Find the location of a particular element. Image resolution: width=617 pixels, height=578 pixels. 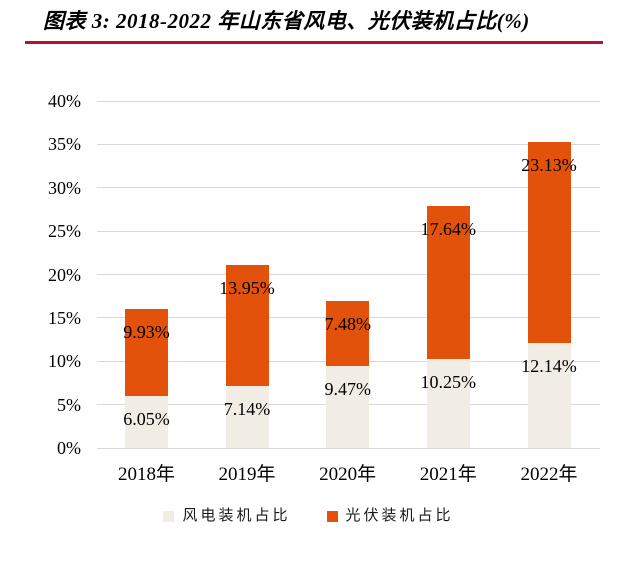

data-label-solar-2: 7.48% is located at coordinates (347, 323).